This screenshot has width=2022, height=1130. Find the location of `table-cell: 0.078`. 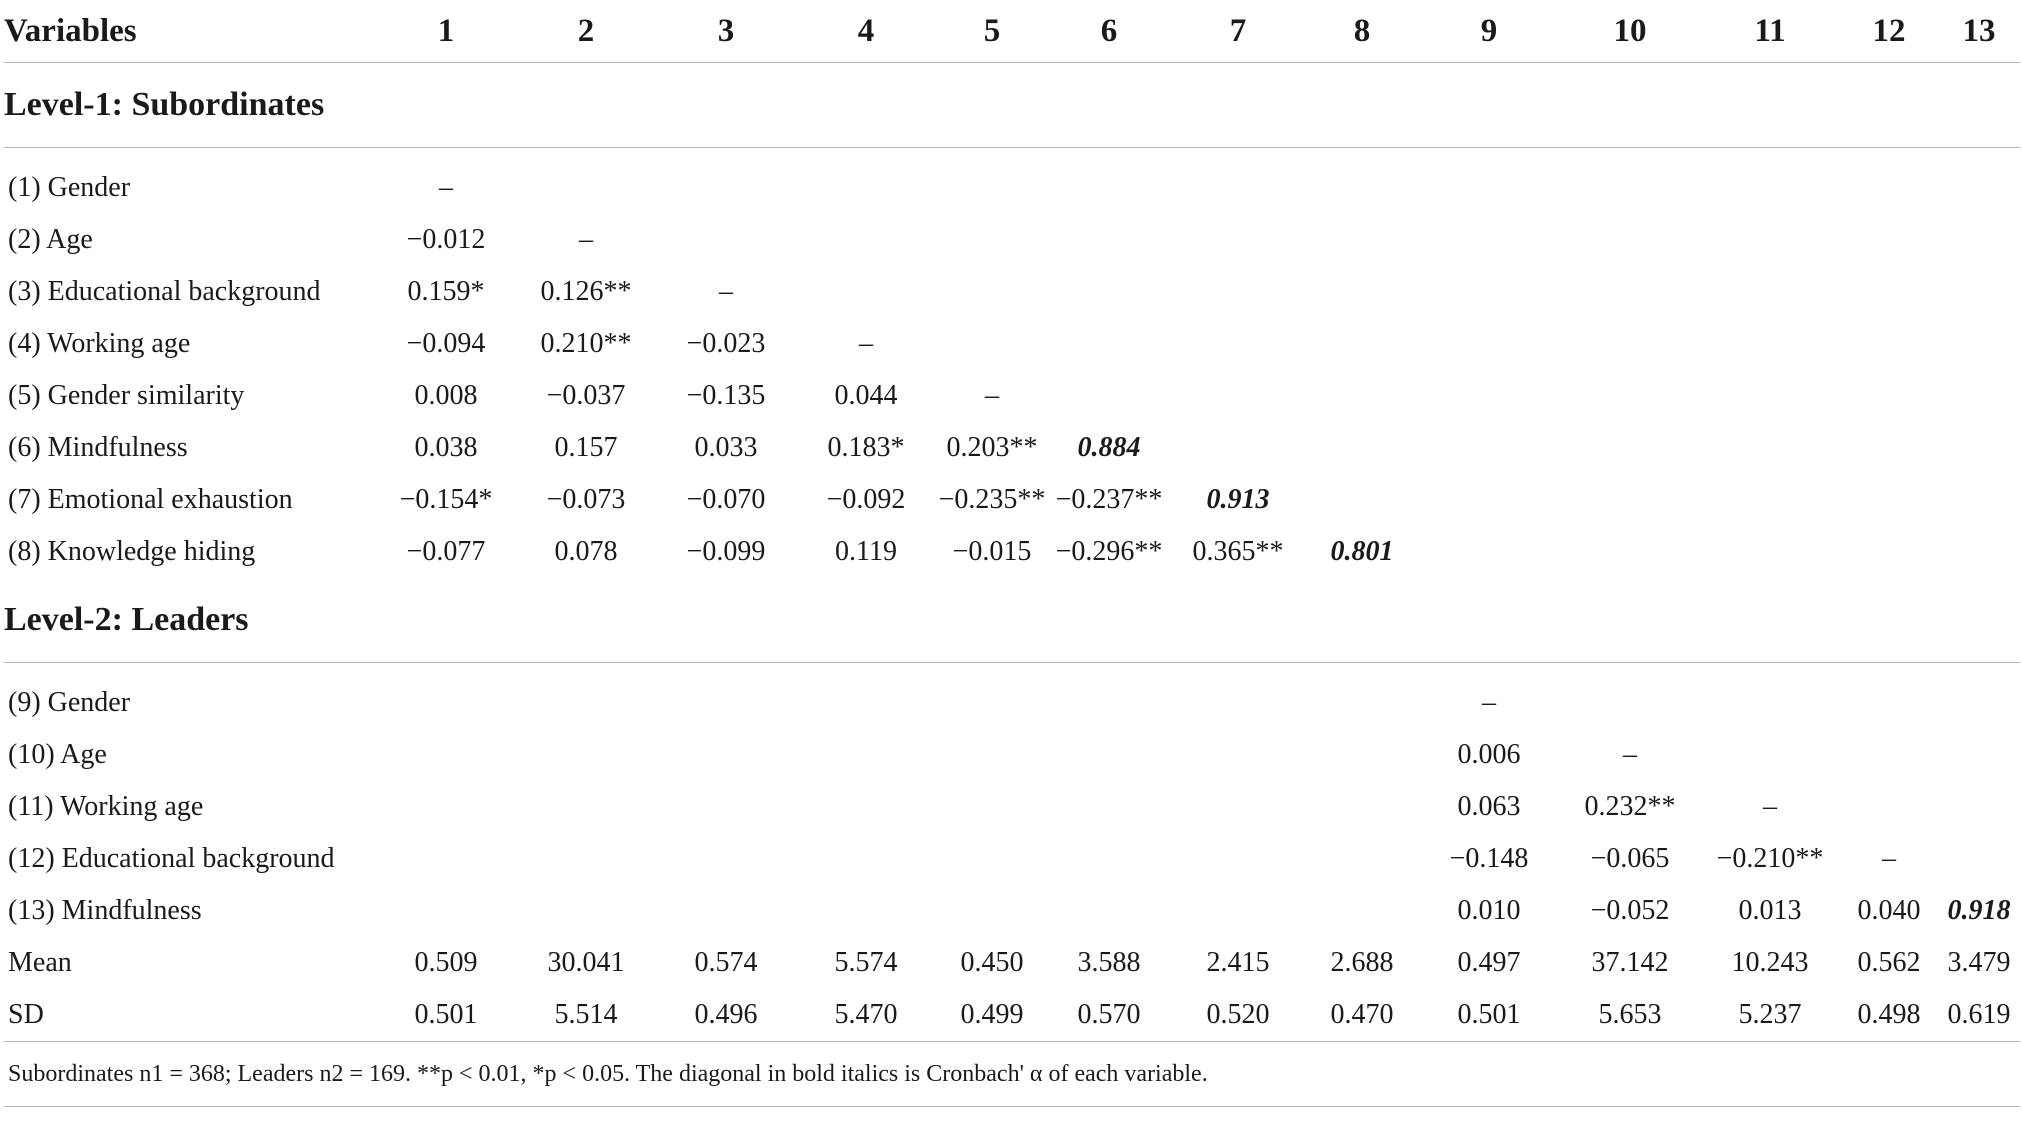

table-cell: 0.078 is located at coordinates (586, 551).